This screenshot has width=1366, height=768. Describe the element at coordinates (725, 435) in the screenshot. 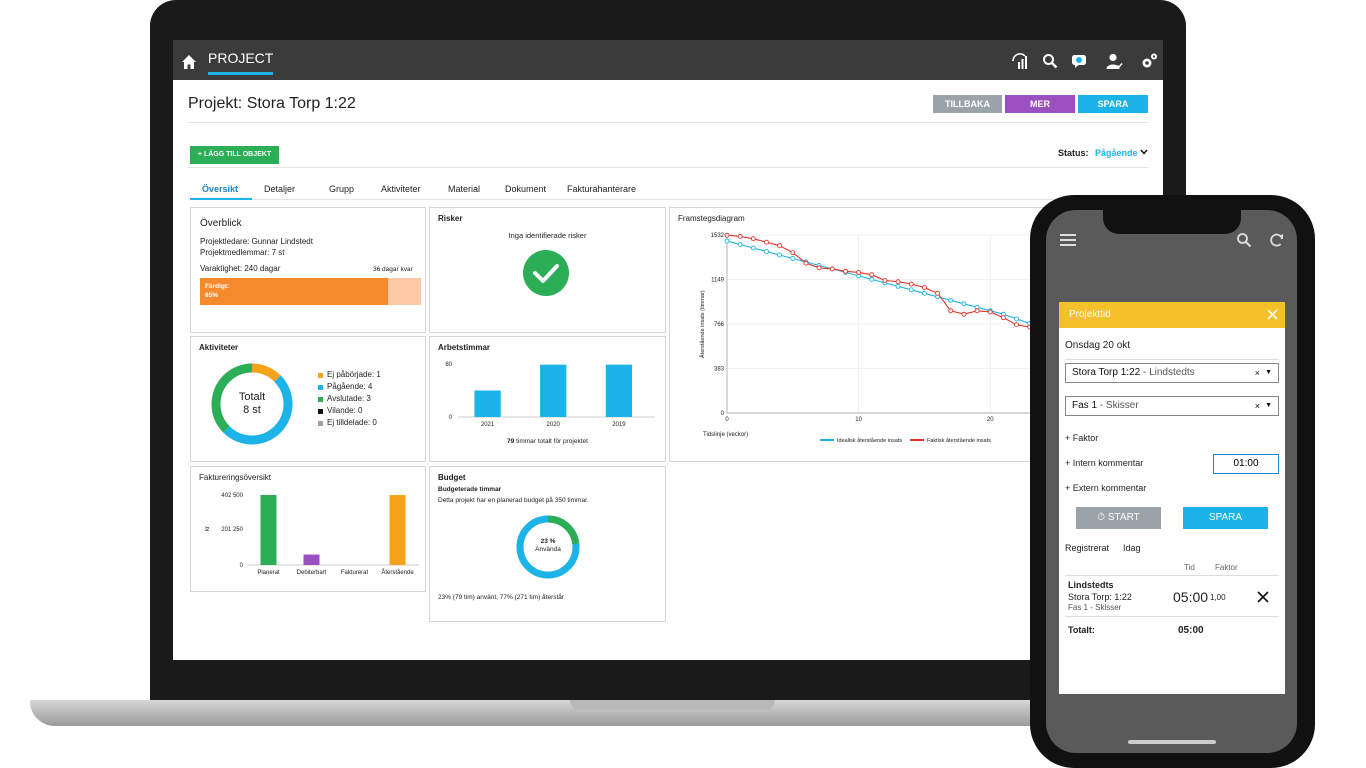

I see `xlabel: Tidslinje (veckor)` at that location.